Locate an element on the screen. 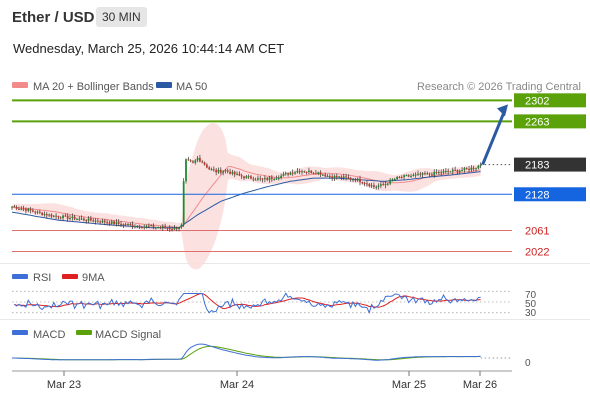  time-tick-label: Mar 25 is located at coordinates (409, 385).